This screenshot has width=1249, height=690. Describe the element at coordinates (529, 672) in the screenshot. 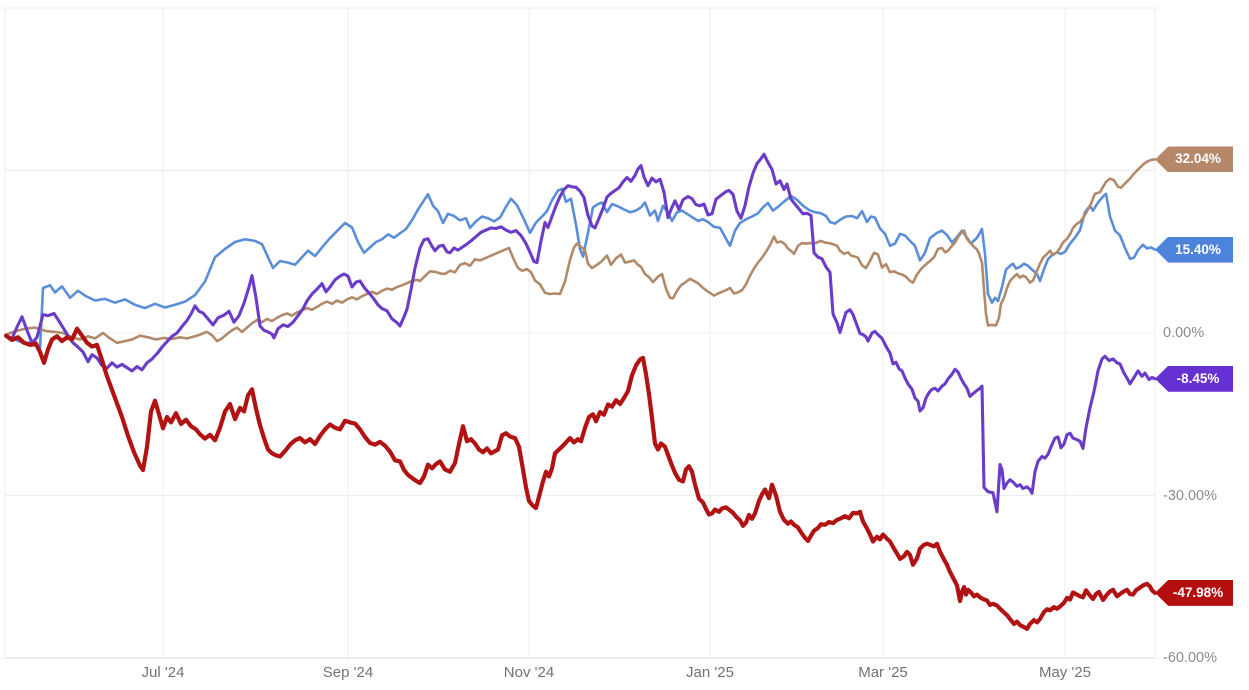

I see `x-tick-label-2: Nov '24` at that location.